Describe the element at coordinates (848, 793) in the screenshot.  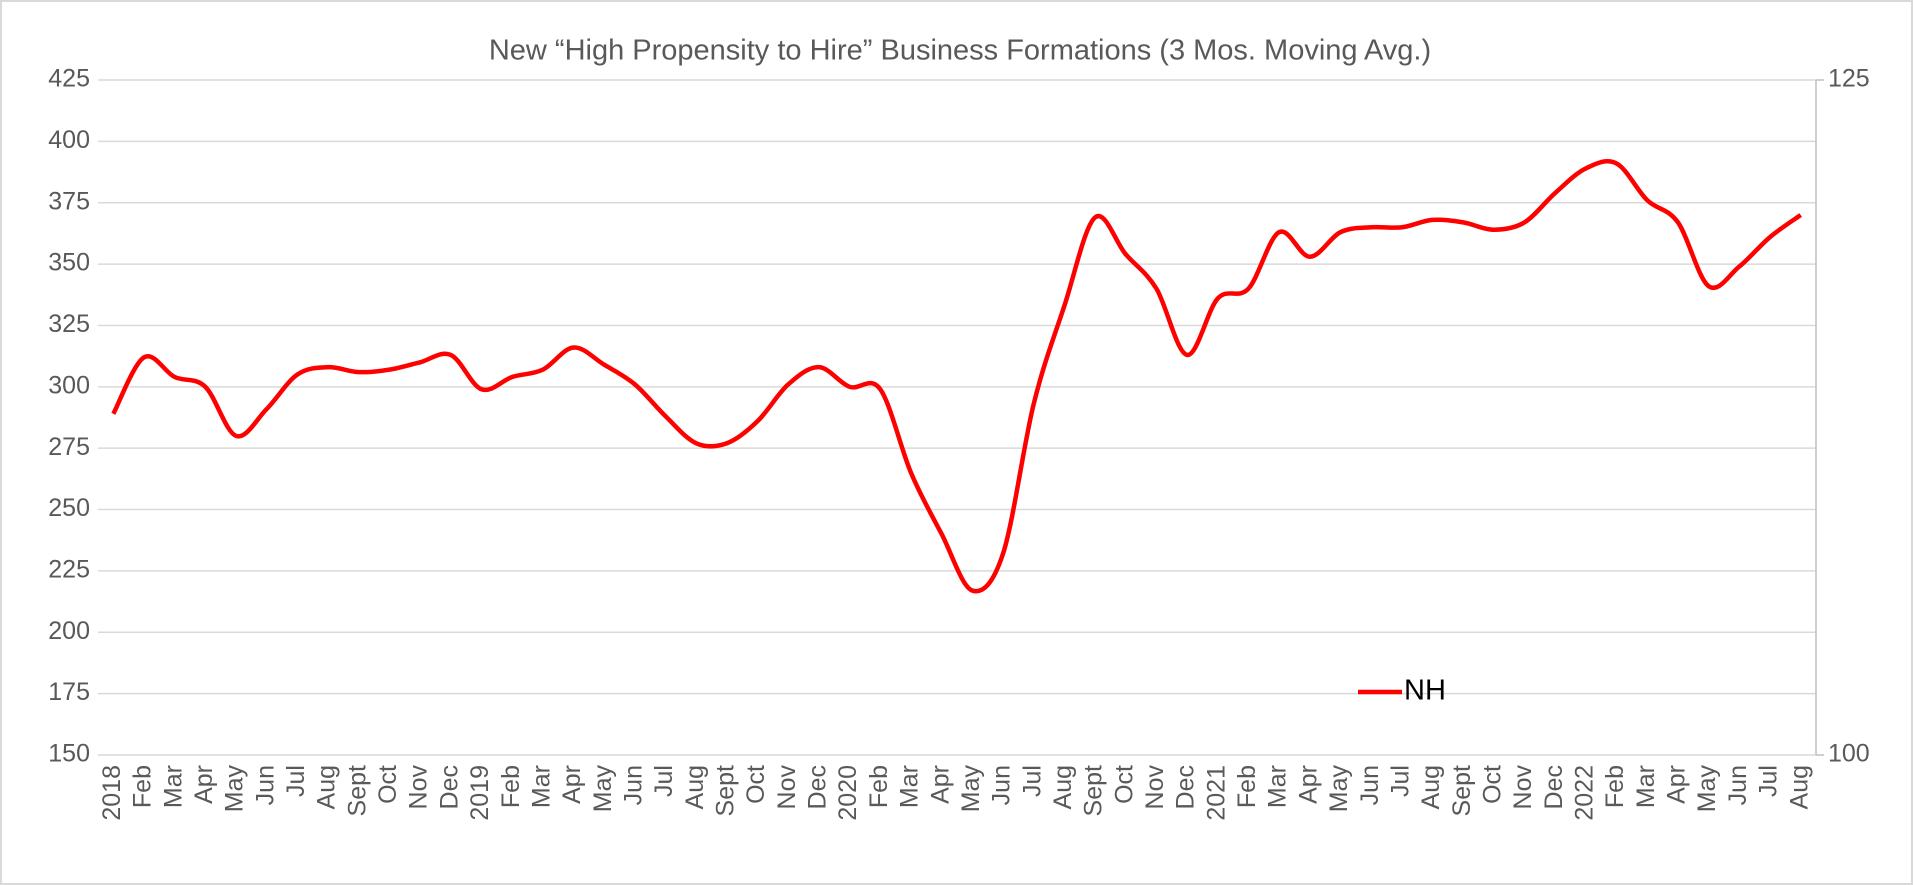
I see `x-tick-label: 2020` at that location.